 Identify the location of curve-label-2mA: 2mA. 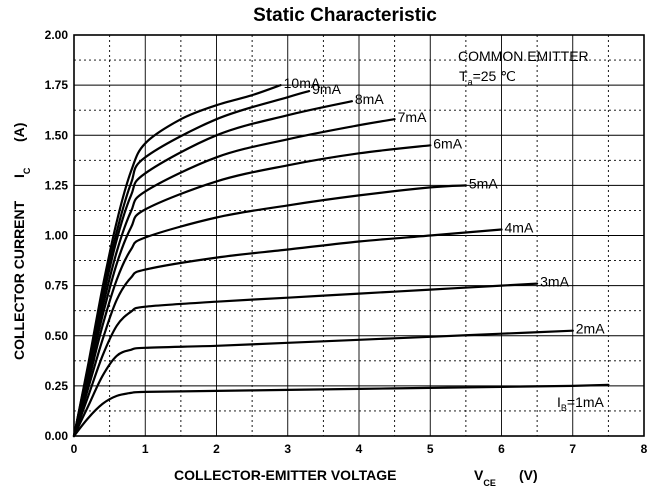
(590, 329).